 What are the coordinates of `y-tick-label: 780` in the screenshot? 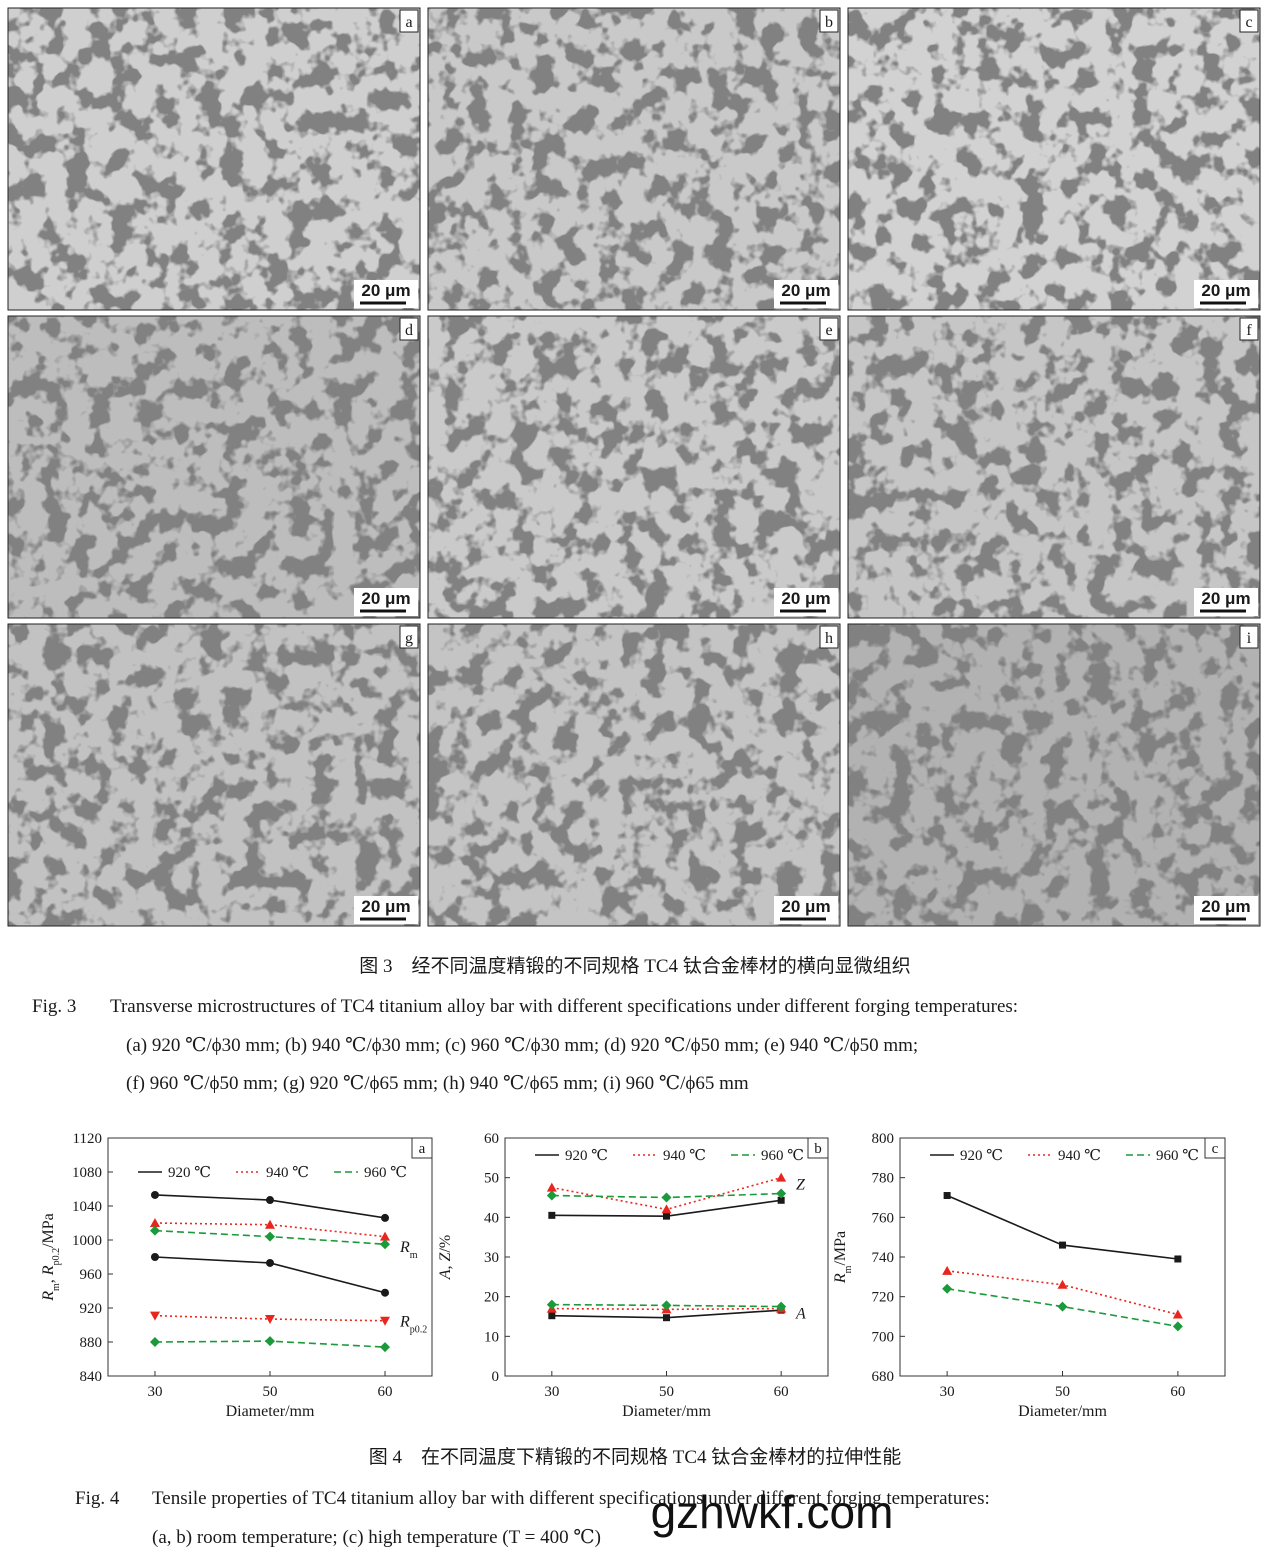 It's located at (883, 1179).